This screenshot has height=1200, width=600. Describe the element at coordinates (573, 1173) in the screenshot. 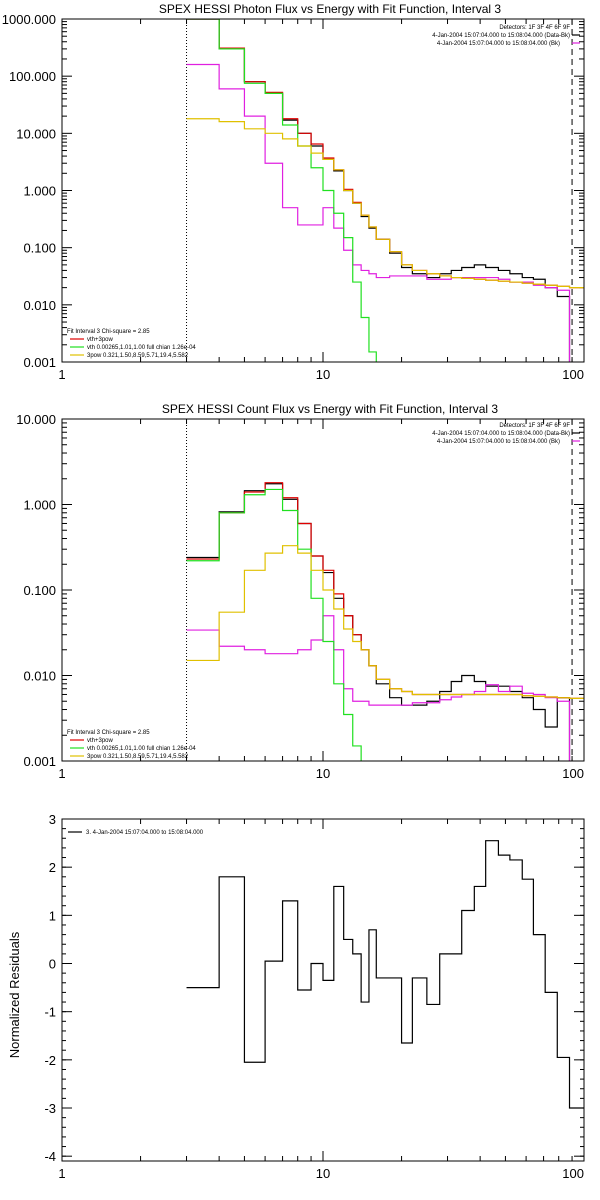

I see `residual-x-tick-label: 100` at that location.